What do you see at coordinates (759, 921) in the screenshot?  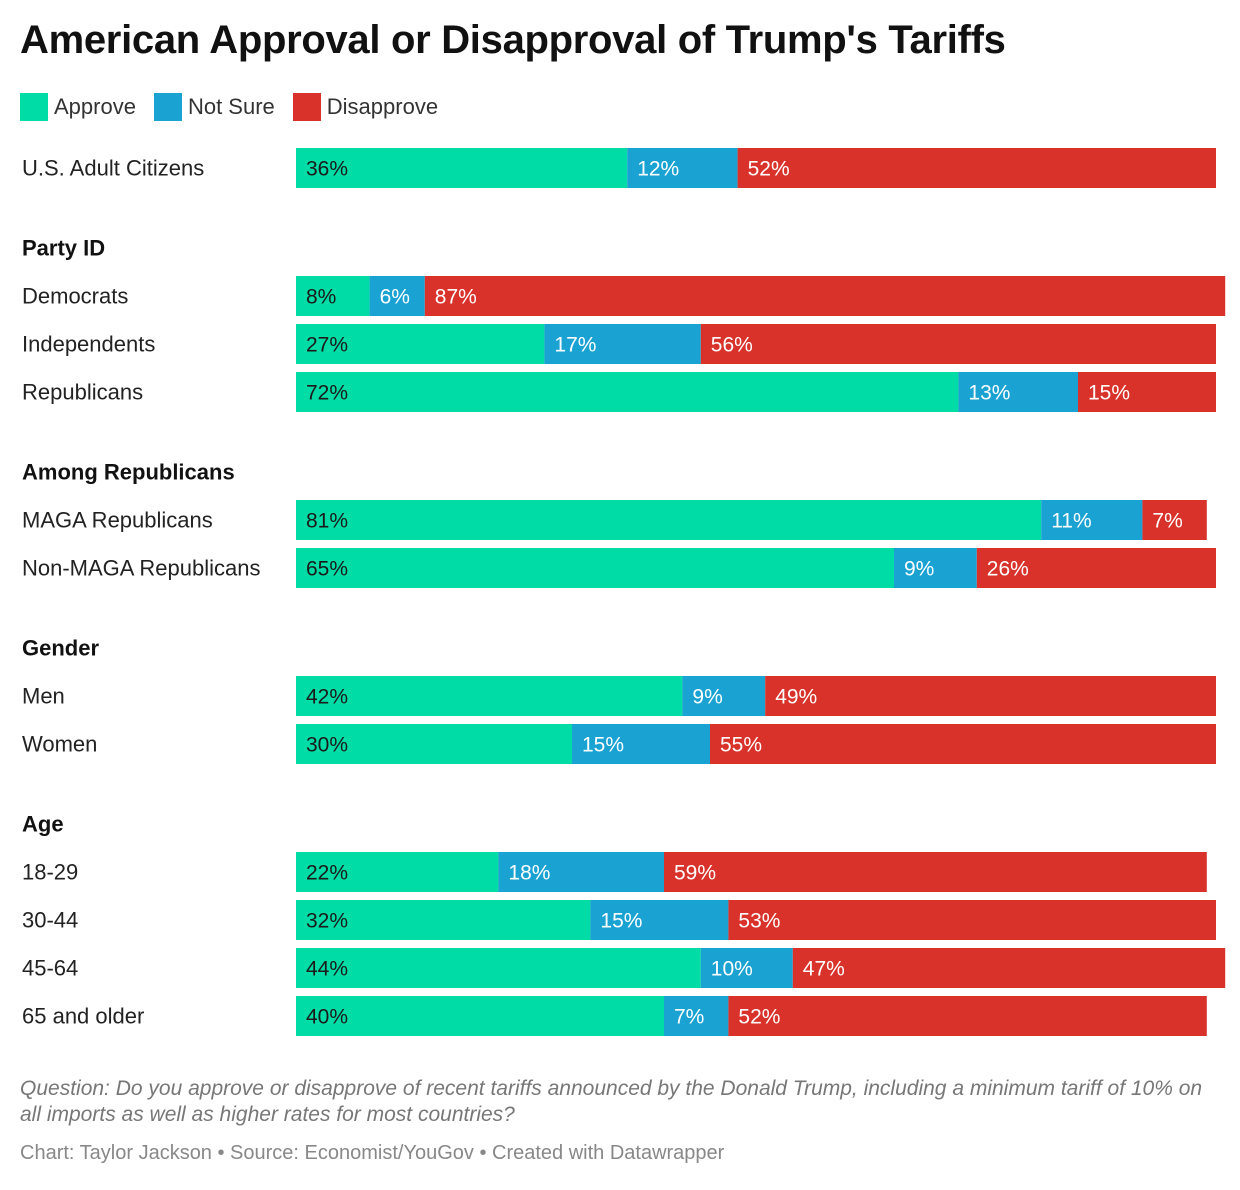 I see `data-label-30-44-disapprove: 53%` at bounding box center [759, 921].